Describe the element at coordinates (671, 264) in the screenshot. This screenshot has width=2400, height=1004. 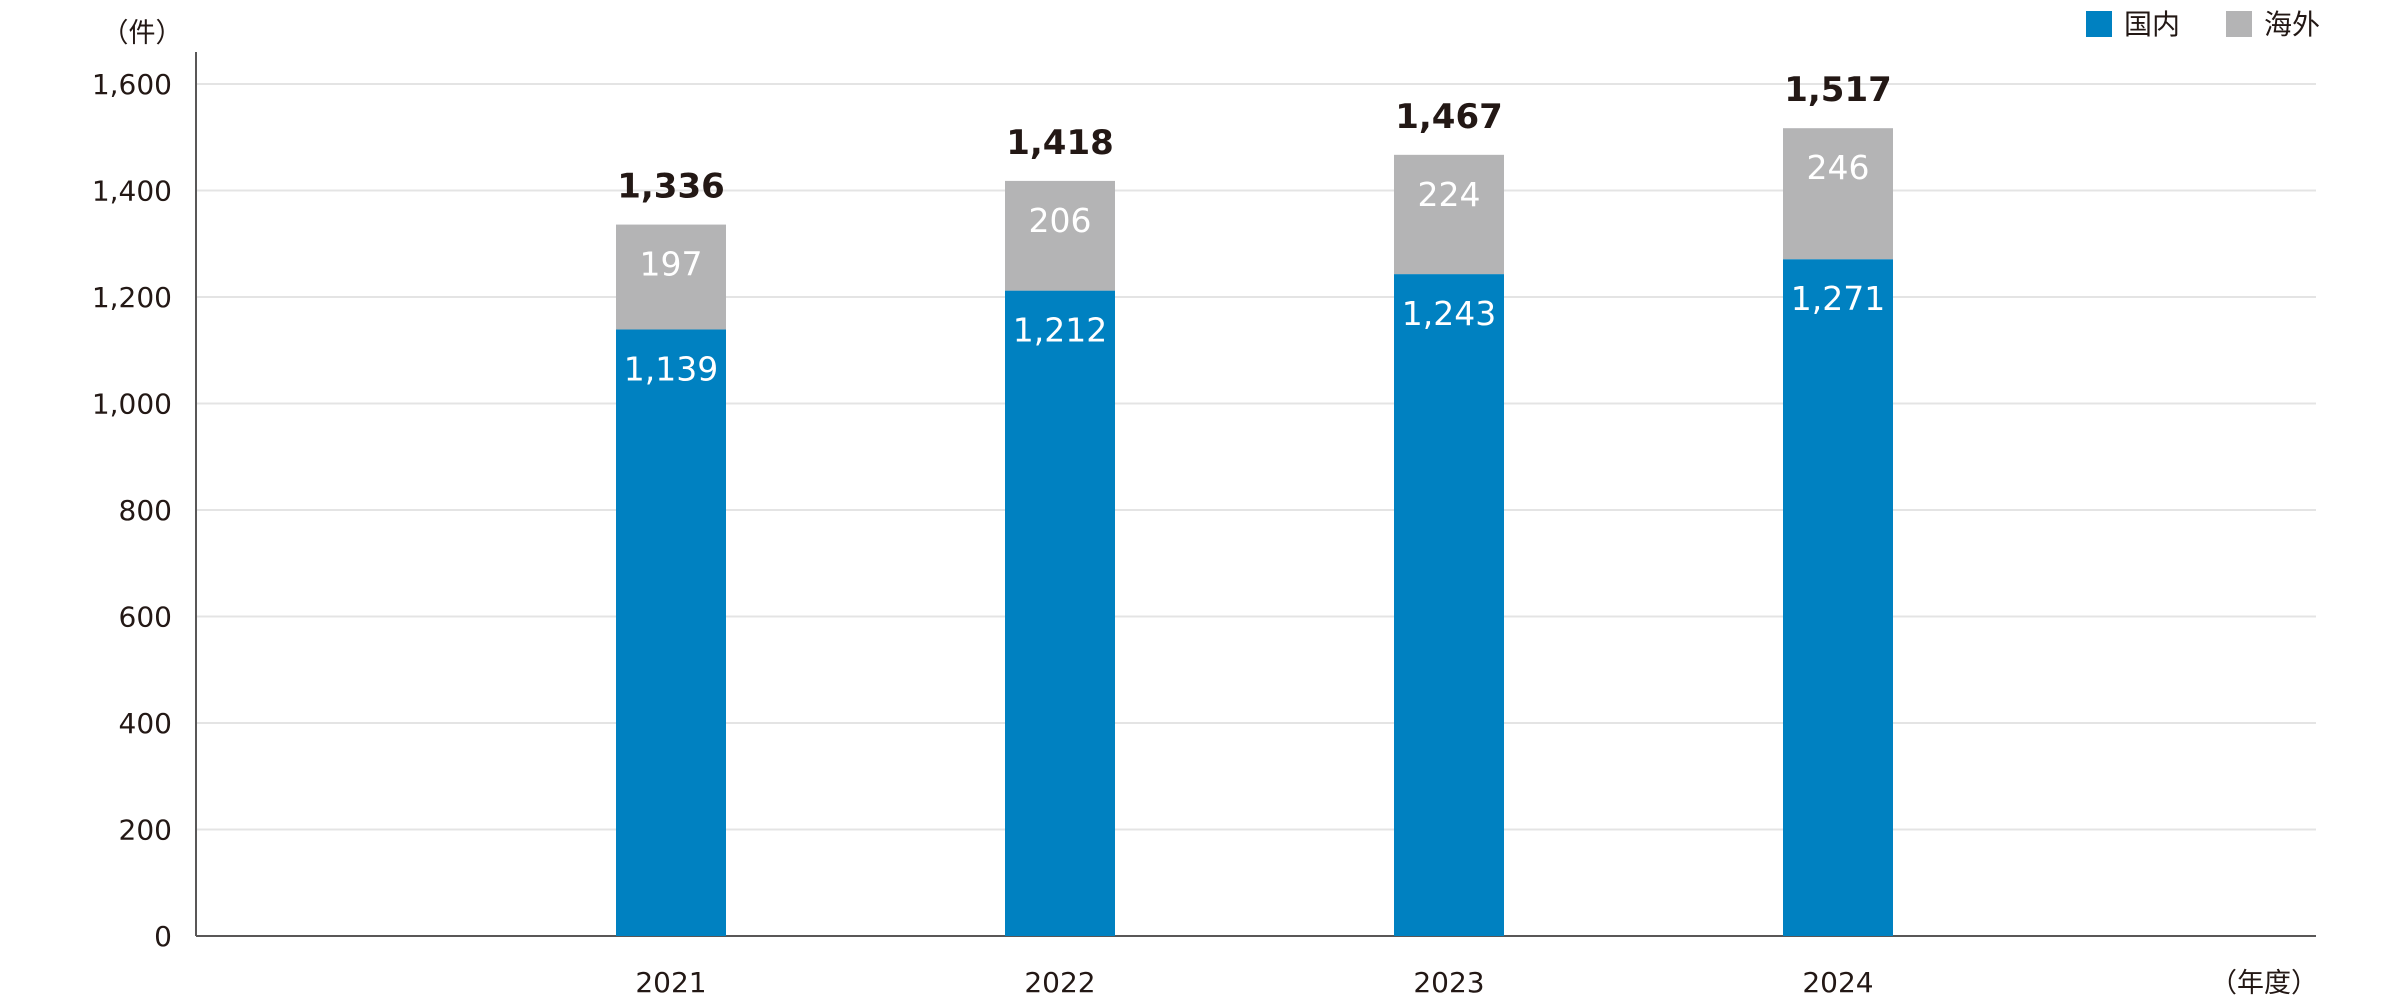
I see `data-label-overseas: 197` at that location.